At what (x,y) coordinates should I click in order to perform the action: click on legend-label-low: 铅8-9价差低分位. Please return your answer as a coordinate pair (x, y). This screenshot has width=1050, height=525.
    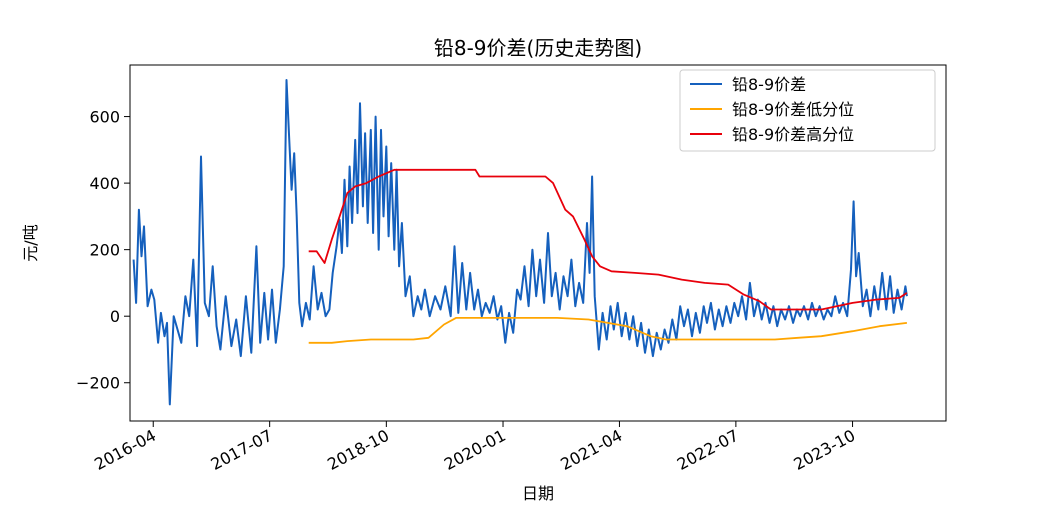
    Looking at the image, I should click on (793, 109).